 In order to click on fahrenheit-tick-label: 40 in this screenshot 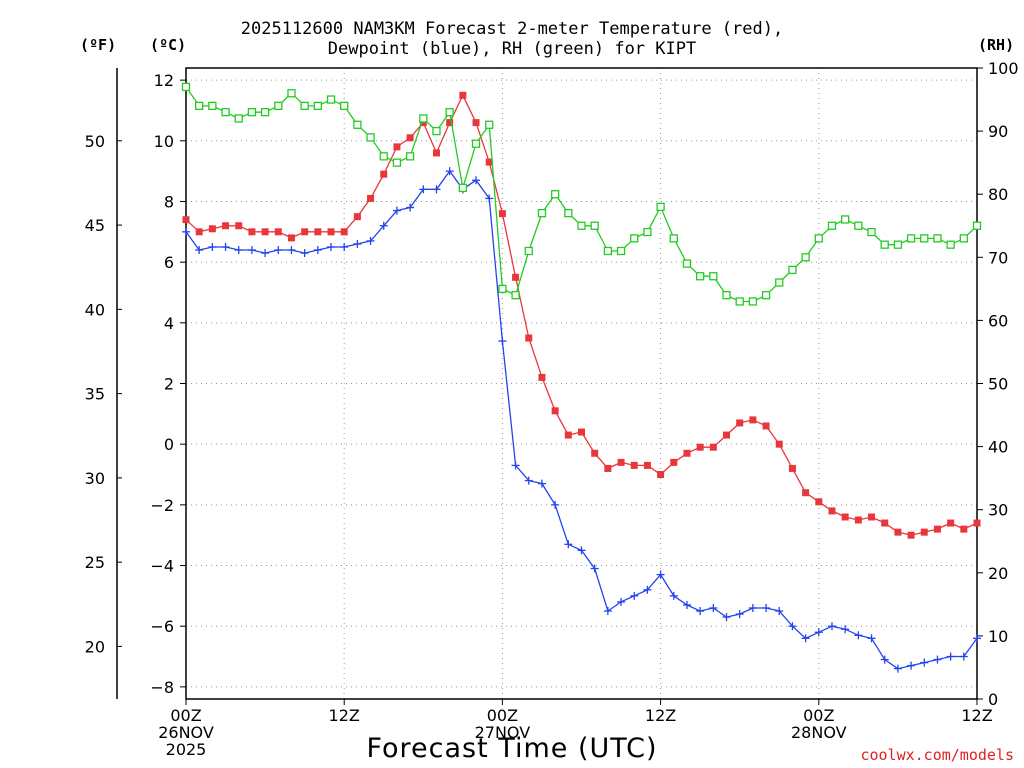, I will do `click(95, 309)`.